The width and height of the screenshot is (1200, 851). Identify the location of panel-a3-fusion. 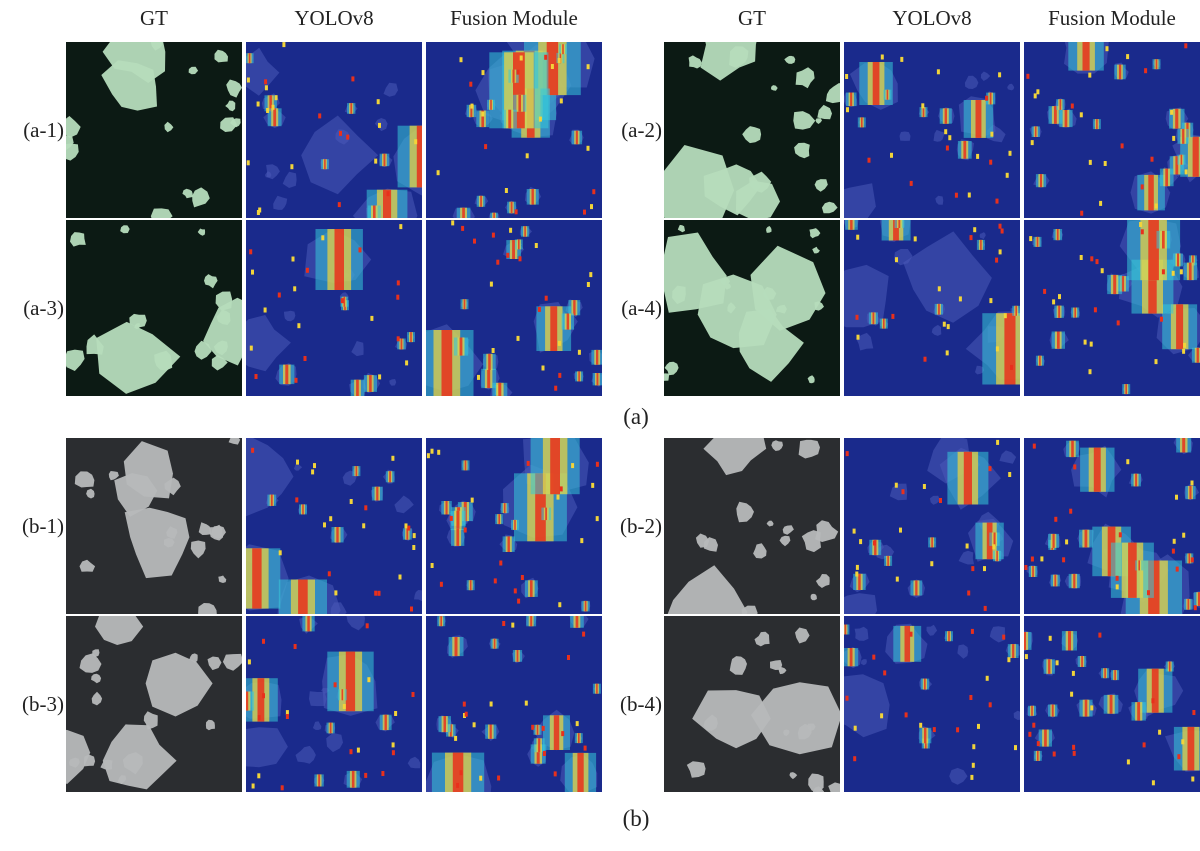
(514, 308).